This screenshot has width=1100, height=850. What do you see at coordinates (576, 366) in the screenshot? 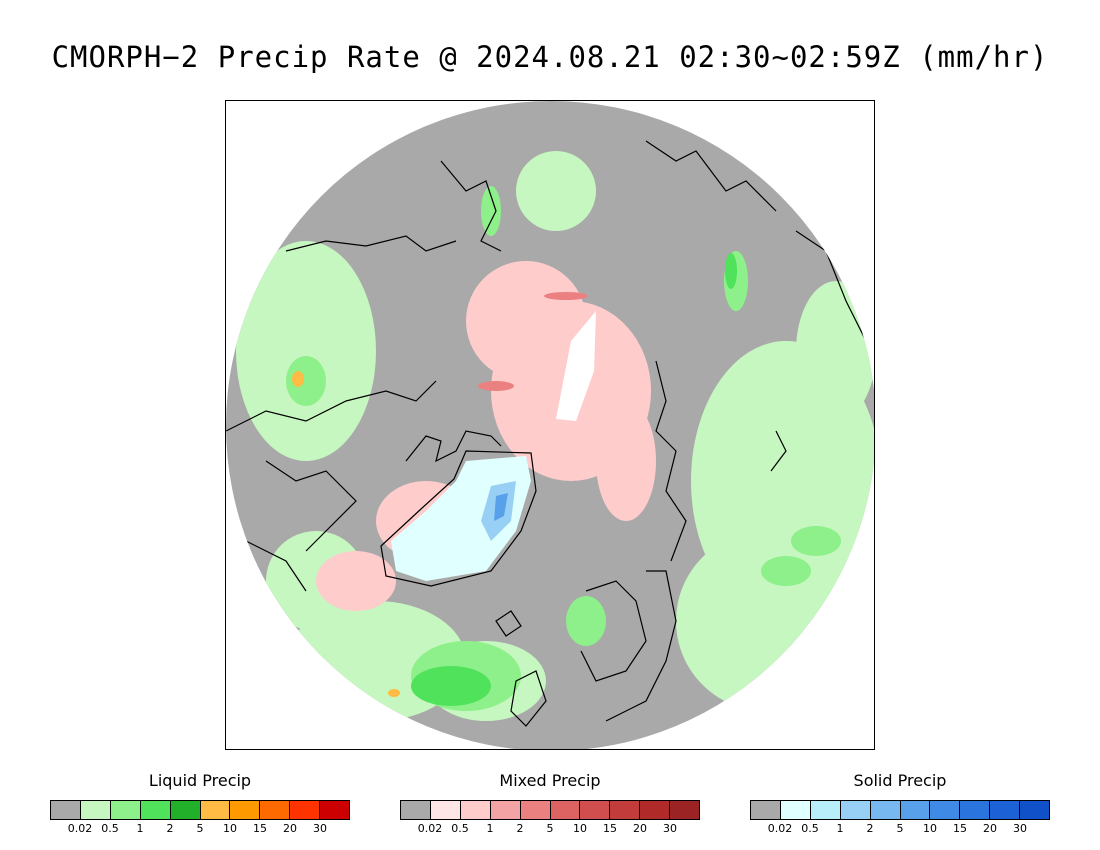
I see `snow-area-pole` at bounding box center [576, 366].